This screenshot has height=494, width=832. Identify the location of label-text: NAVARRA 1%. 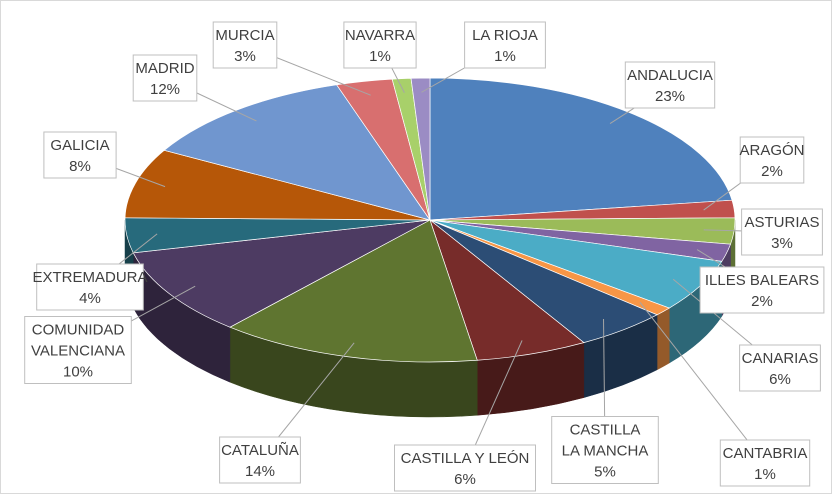
(380, 46).